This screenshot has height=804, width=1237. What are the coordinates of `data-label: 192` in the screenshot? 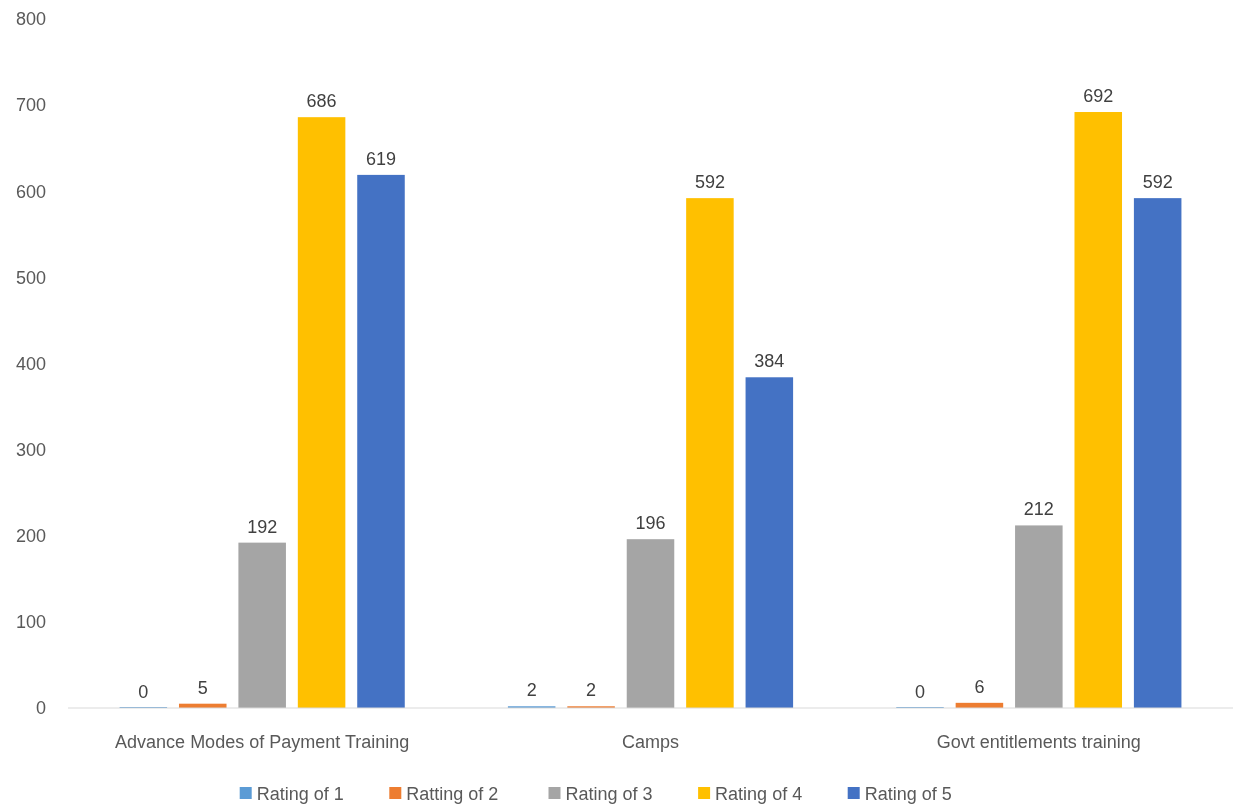 It's located at (262, 526).